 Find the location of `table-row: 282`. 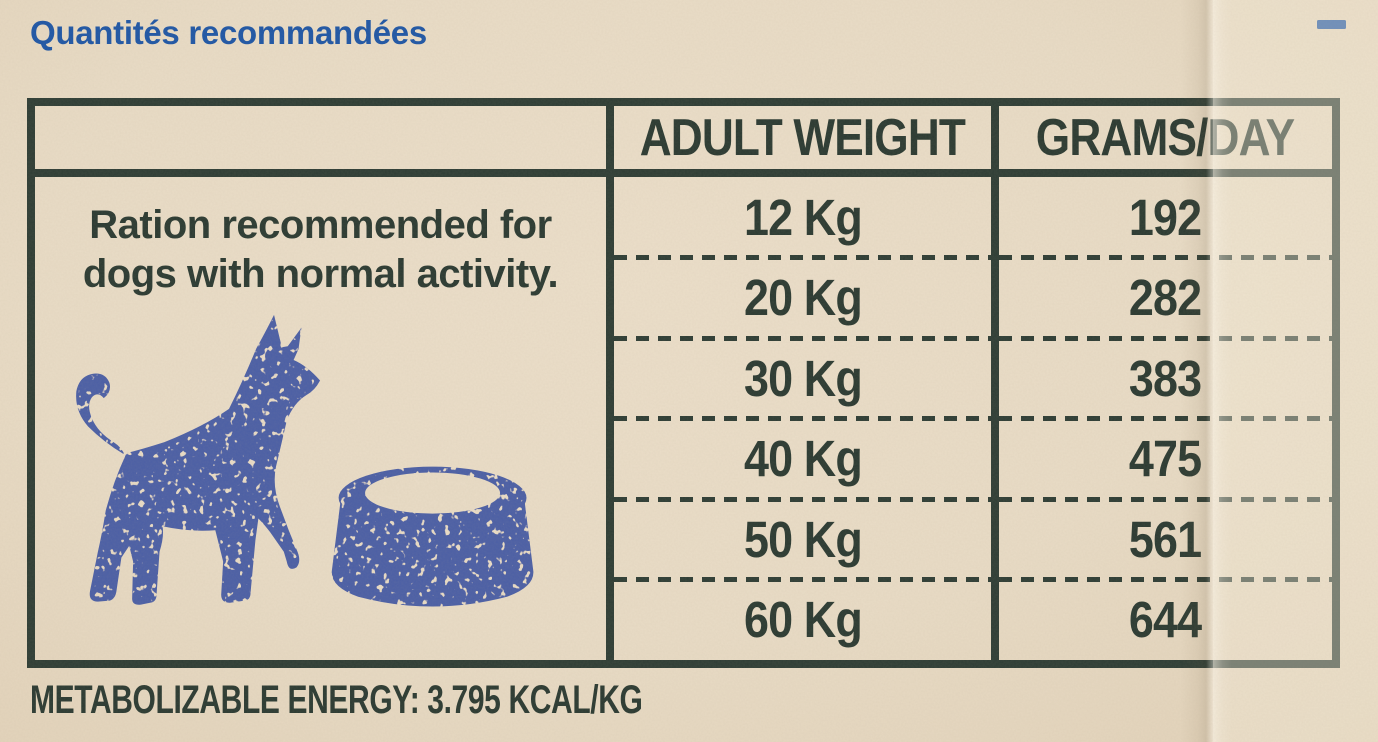

table-row: 282 is located at coordinates (1165, 297).